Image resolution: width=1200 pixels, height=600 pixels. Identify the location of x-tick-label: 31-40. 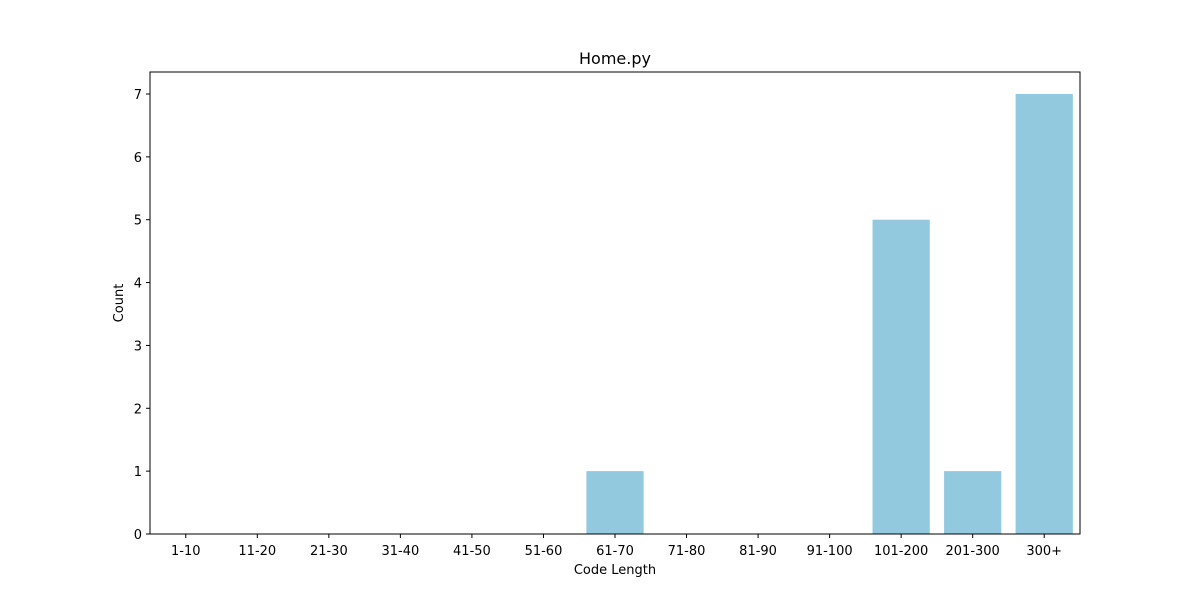
(400, 551).